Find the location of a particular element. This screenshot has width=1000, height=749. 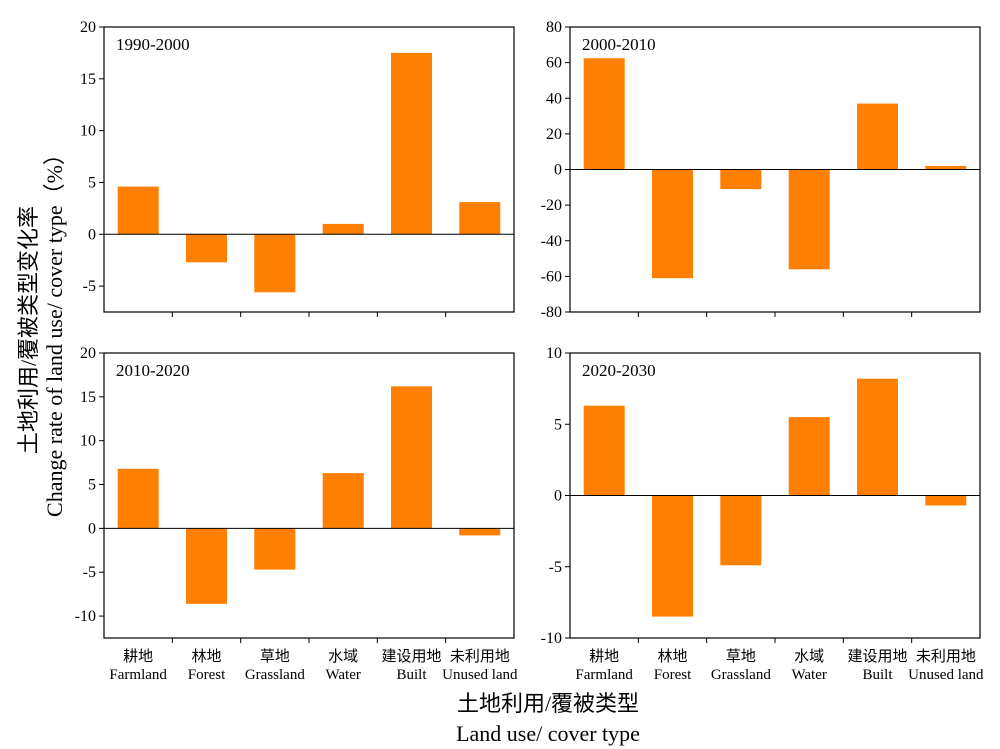

x-axis-label-cn: 土地利用/覆被类型 is located at coordinates (548, 703).